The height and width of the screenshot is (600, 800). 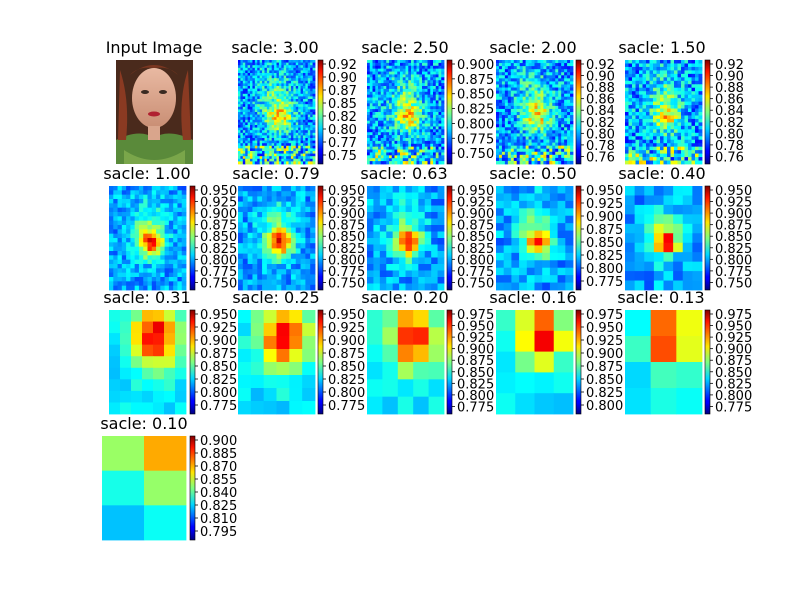 I want to click on colorbar-tick-label: 0.850, so click(x=475, y=237).